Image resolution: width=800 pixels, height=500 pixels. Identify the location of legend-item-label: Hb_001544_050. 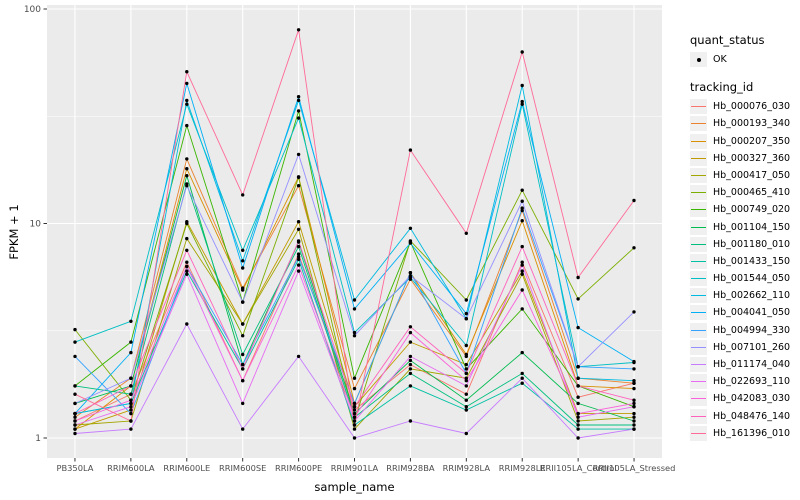
(752, 279).